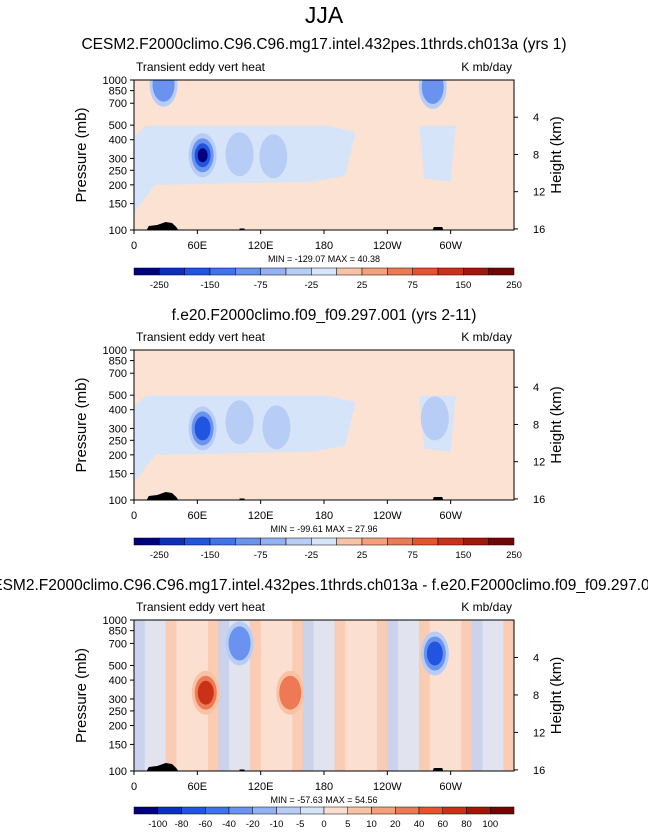  I want to click on colorbar-label: -20, so click(253, 824).